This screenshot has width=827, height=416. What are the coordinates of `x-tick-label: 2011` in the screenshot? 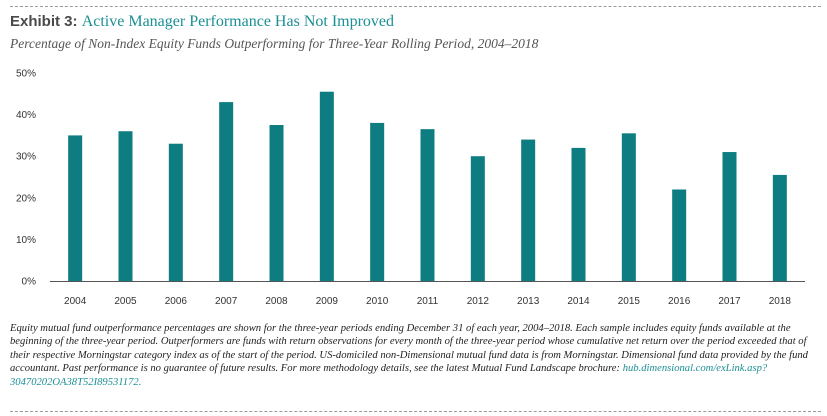 It's located at (428, 301).